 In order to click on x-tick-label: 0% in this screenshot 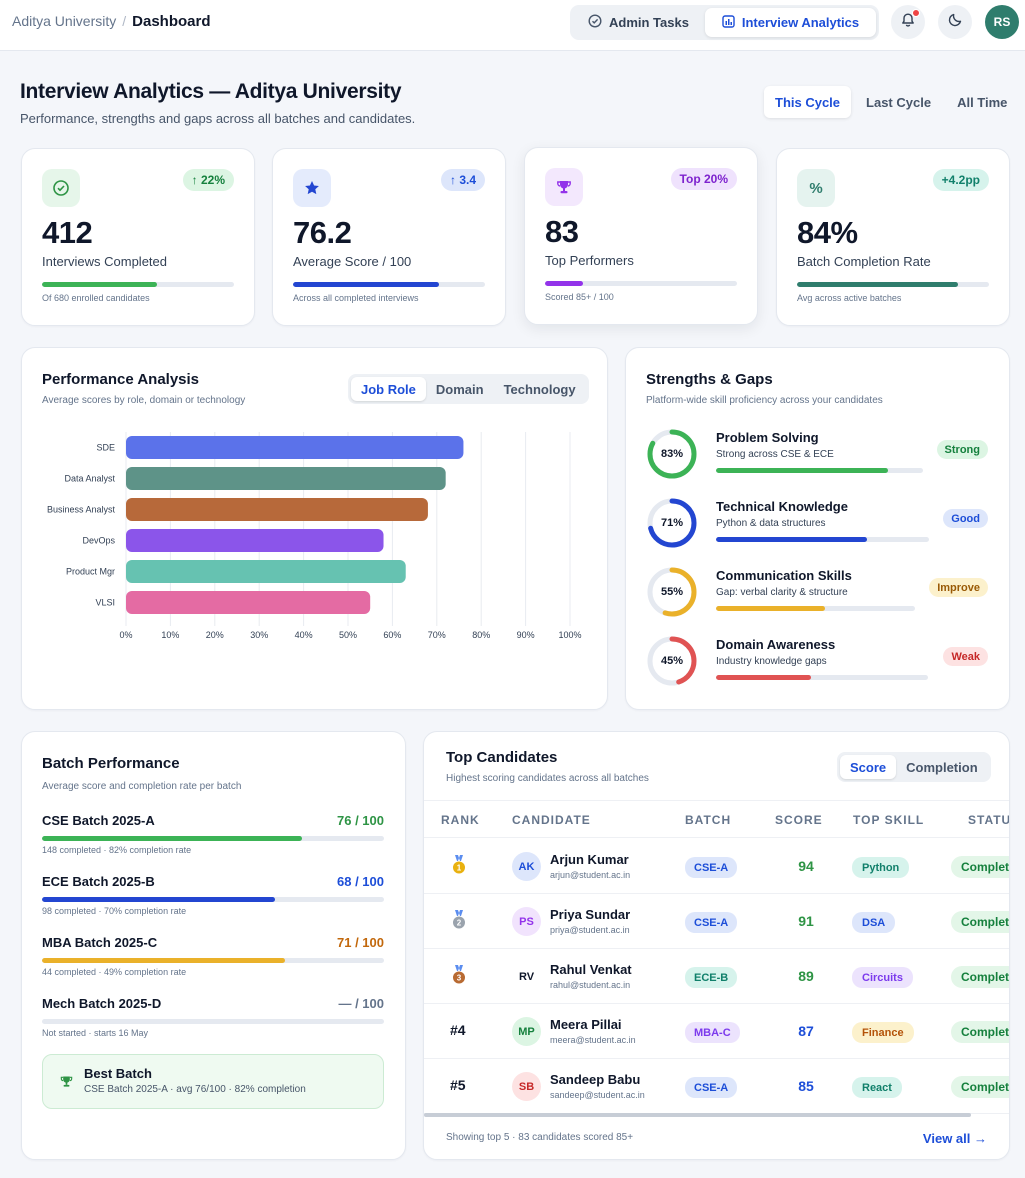, I will do `click(125, 635)`.